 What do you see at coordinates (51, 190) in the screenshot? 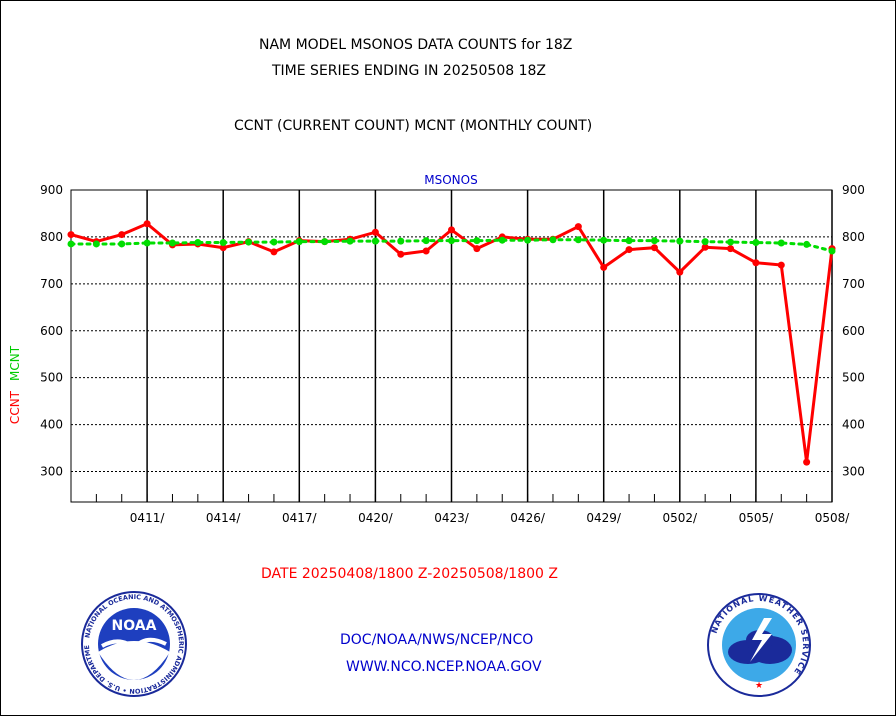
I see `y-tick-label-left: 900` at bounding box center [51, 190].